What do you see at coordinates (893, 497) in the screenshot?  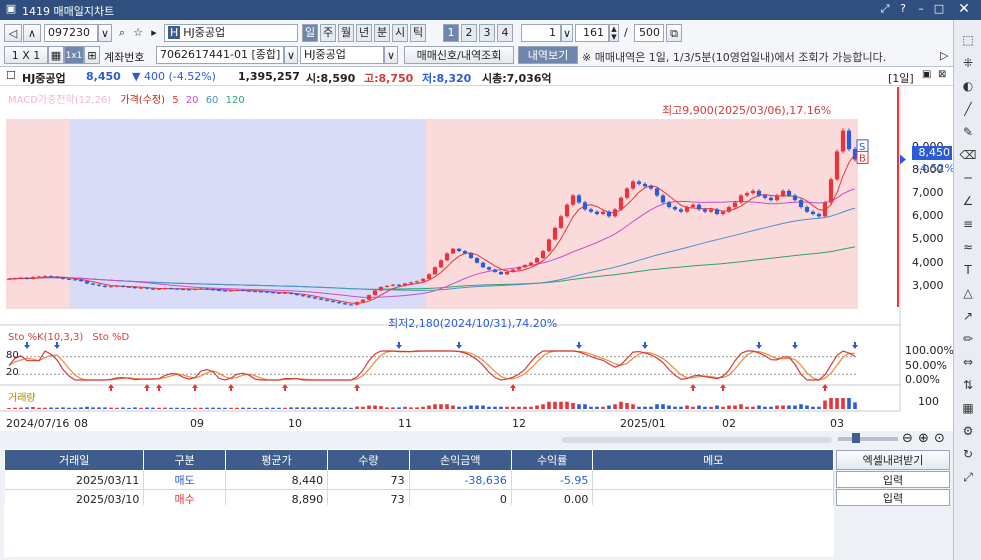 I see `input-button-2: 입력` at bounding box center [893, 497].